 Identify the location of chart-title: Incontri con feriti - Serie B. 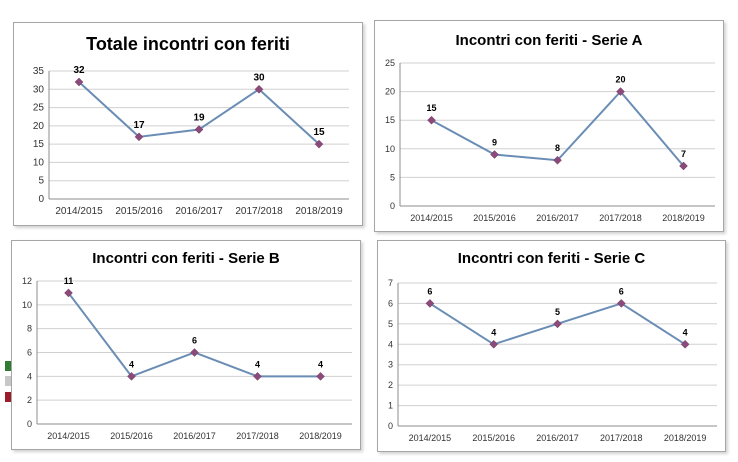
(186, 258).